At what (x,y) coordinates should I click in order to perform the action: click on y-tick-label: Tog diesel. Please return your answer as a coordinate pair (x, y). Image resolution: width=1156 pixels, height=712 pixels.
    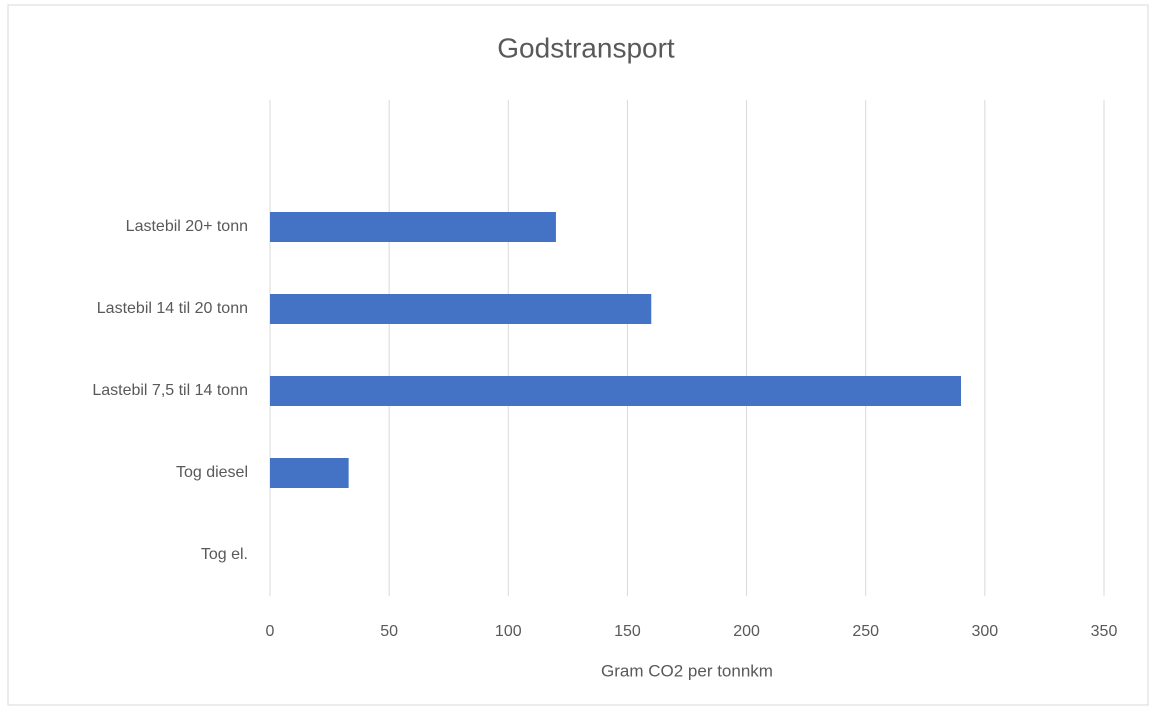
    Looking at the image, I should click on (212, 472).